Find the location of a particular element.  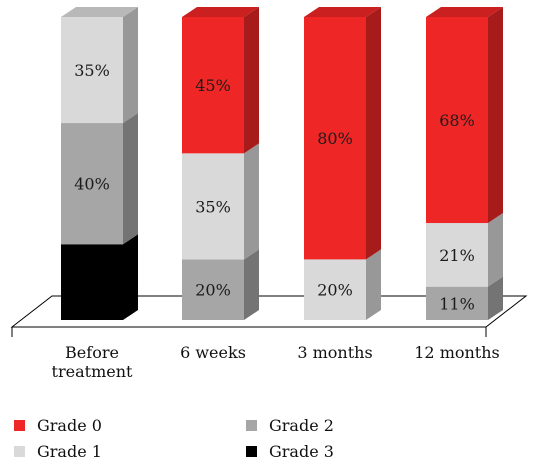

data-label-grade-0-3-months: 80% is located at coordinates (335, 138).